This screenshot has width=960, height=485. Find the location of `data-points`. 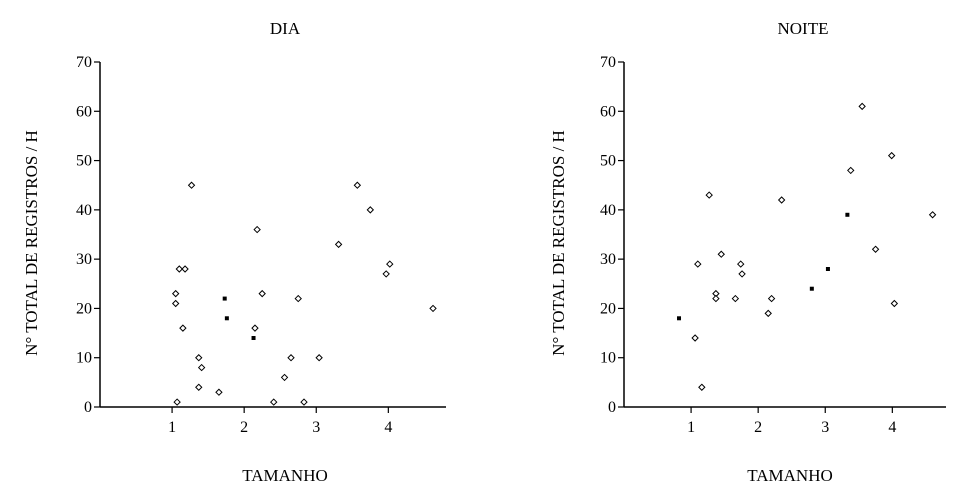

data-points is located at coordinates (304, 293).